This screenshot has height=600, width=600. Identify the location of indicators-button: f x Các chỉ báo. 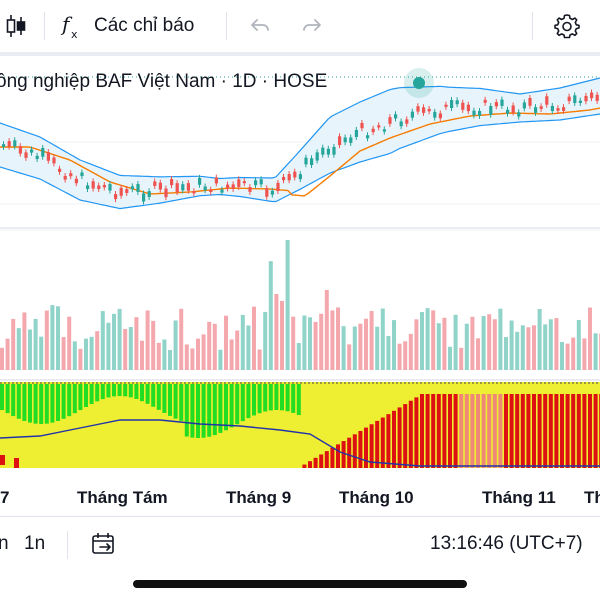
(136, 26).